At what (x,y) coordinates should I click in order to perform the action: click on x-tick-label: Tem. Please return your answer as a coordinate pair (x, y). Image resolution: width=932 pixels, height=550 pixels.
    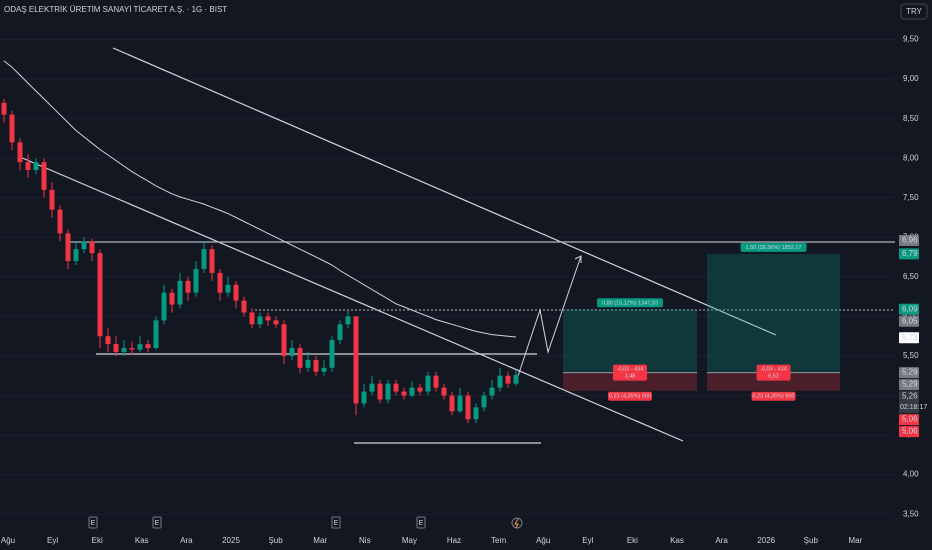
    Looking at the image, I should click on (498, 540).